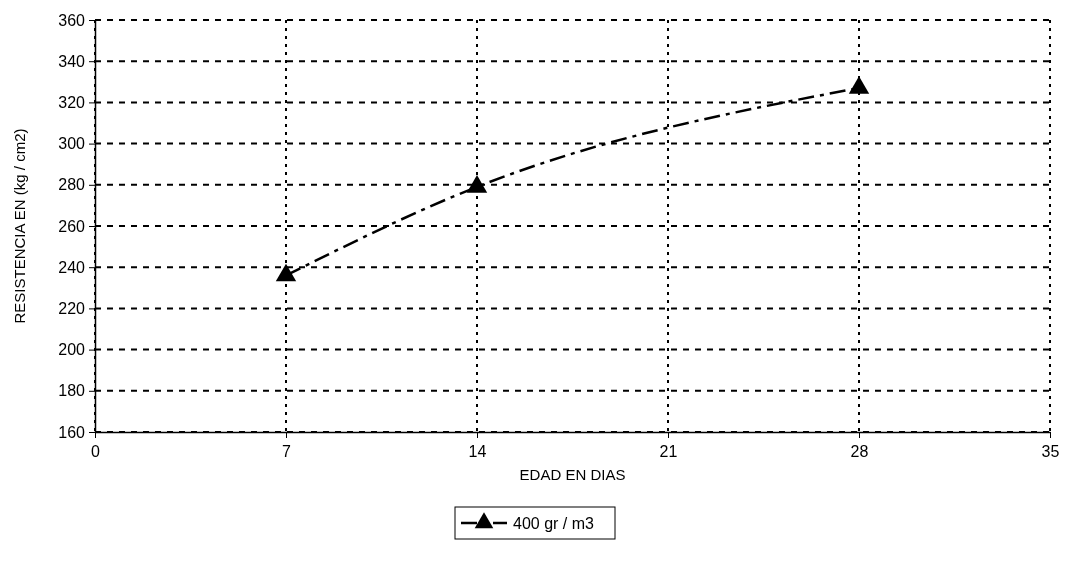  Describe the element at coordinates (72, 309) in the screenshot. I see `y-tick-label: 220` at that location.